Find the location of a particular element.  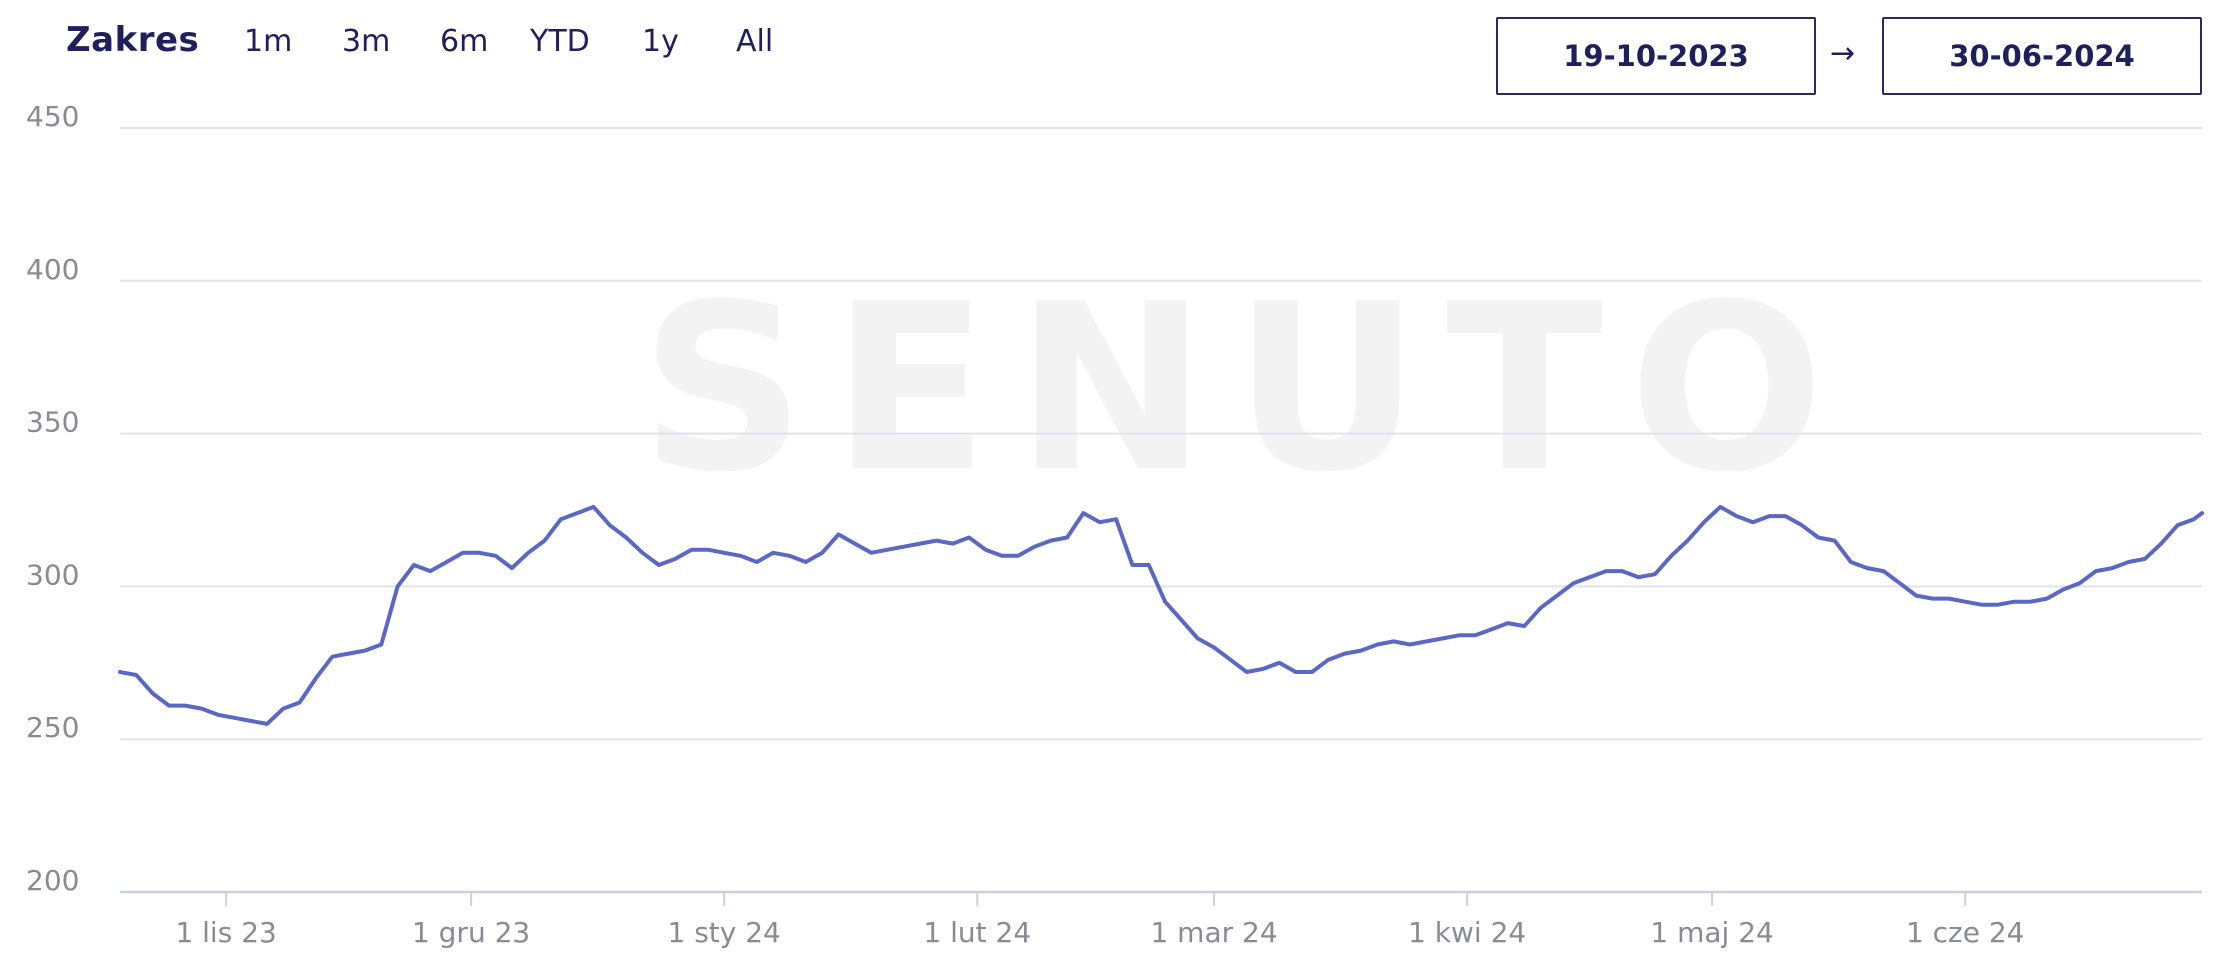

y-tick-label: 450 is located at coordinates (52, 116).